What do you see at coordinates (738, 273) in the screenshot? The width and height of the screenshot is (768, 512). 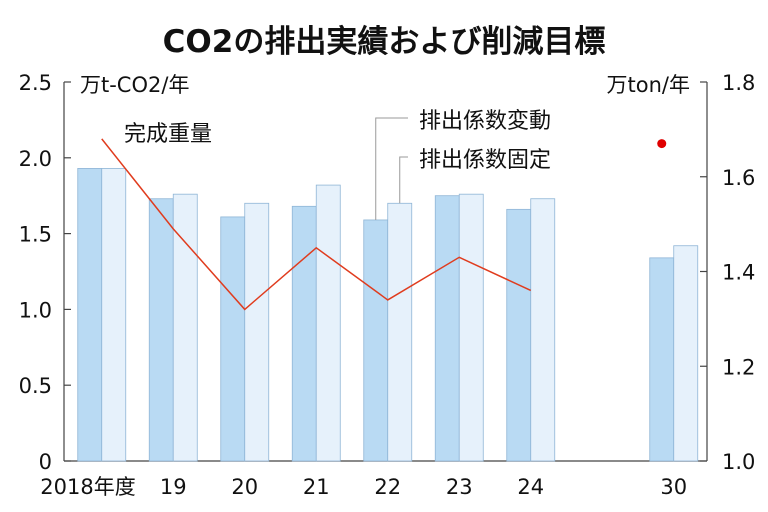 I see `right-tick-label: 1.4` at bounding box center [738, 273].